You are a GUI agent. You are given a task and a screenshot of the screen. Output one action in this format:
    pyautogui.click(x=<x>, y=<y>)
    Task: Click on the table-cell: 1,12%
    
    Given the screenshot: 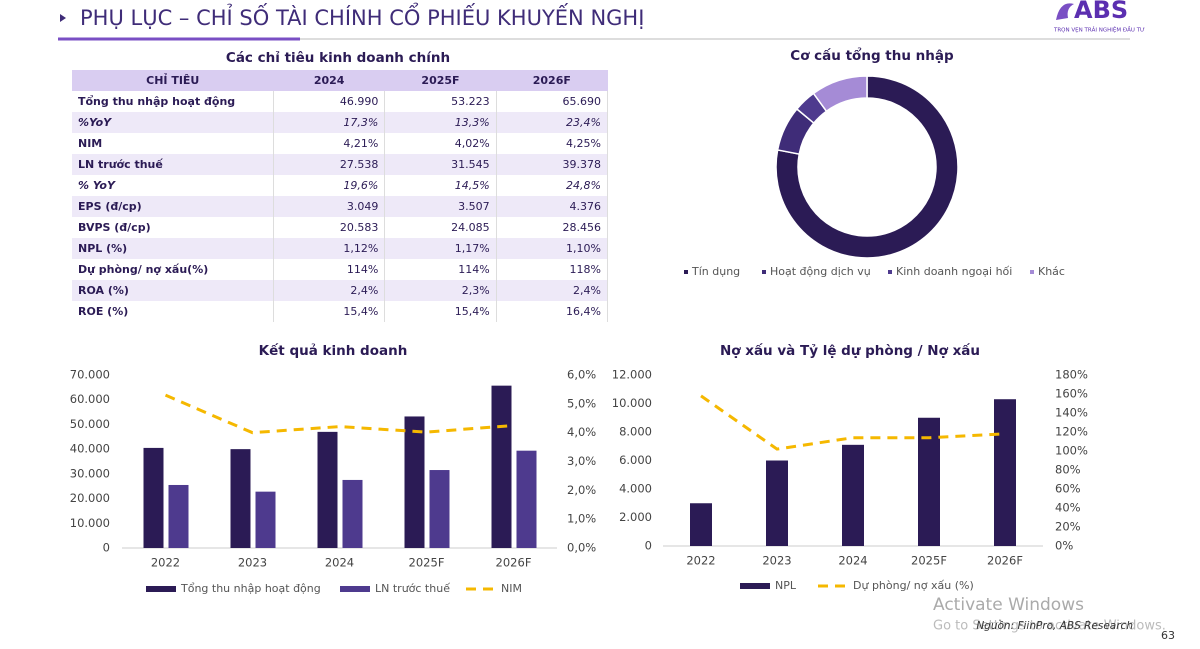 What is the action you would take?
    pyautogui.click(x=329, y=248)
    